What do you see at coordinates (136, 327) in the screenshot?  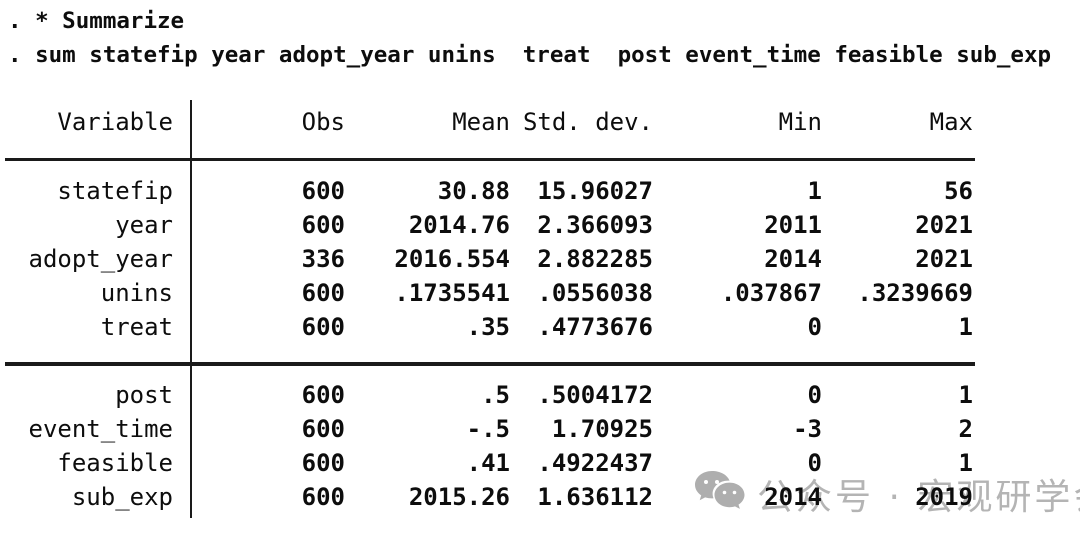 I see `variable-name: treat` at bounding box center [136, 327].